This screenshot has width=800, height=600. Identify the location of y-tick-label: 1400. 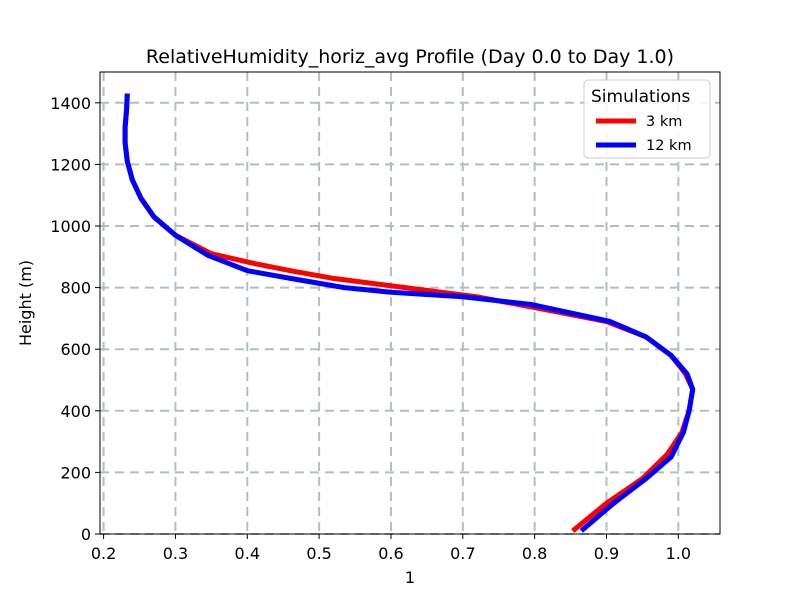
(70, 103).